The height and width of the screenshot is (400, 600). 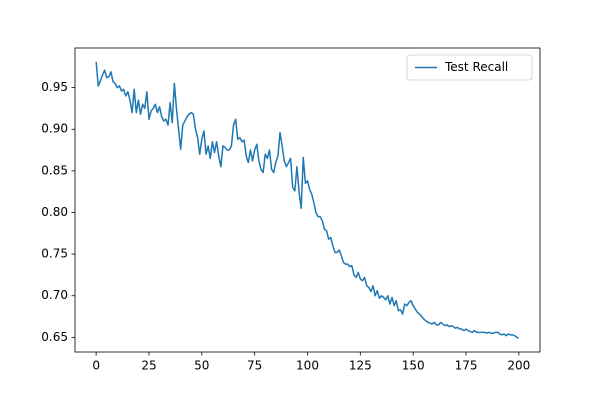 I want to click on x-tick-label: 25, so click(x=148, y=366).